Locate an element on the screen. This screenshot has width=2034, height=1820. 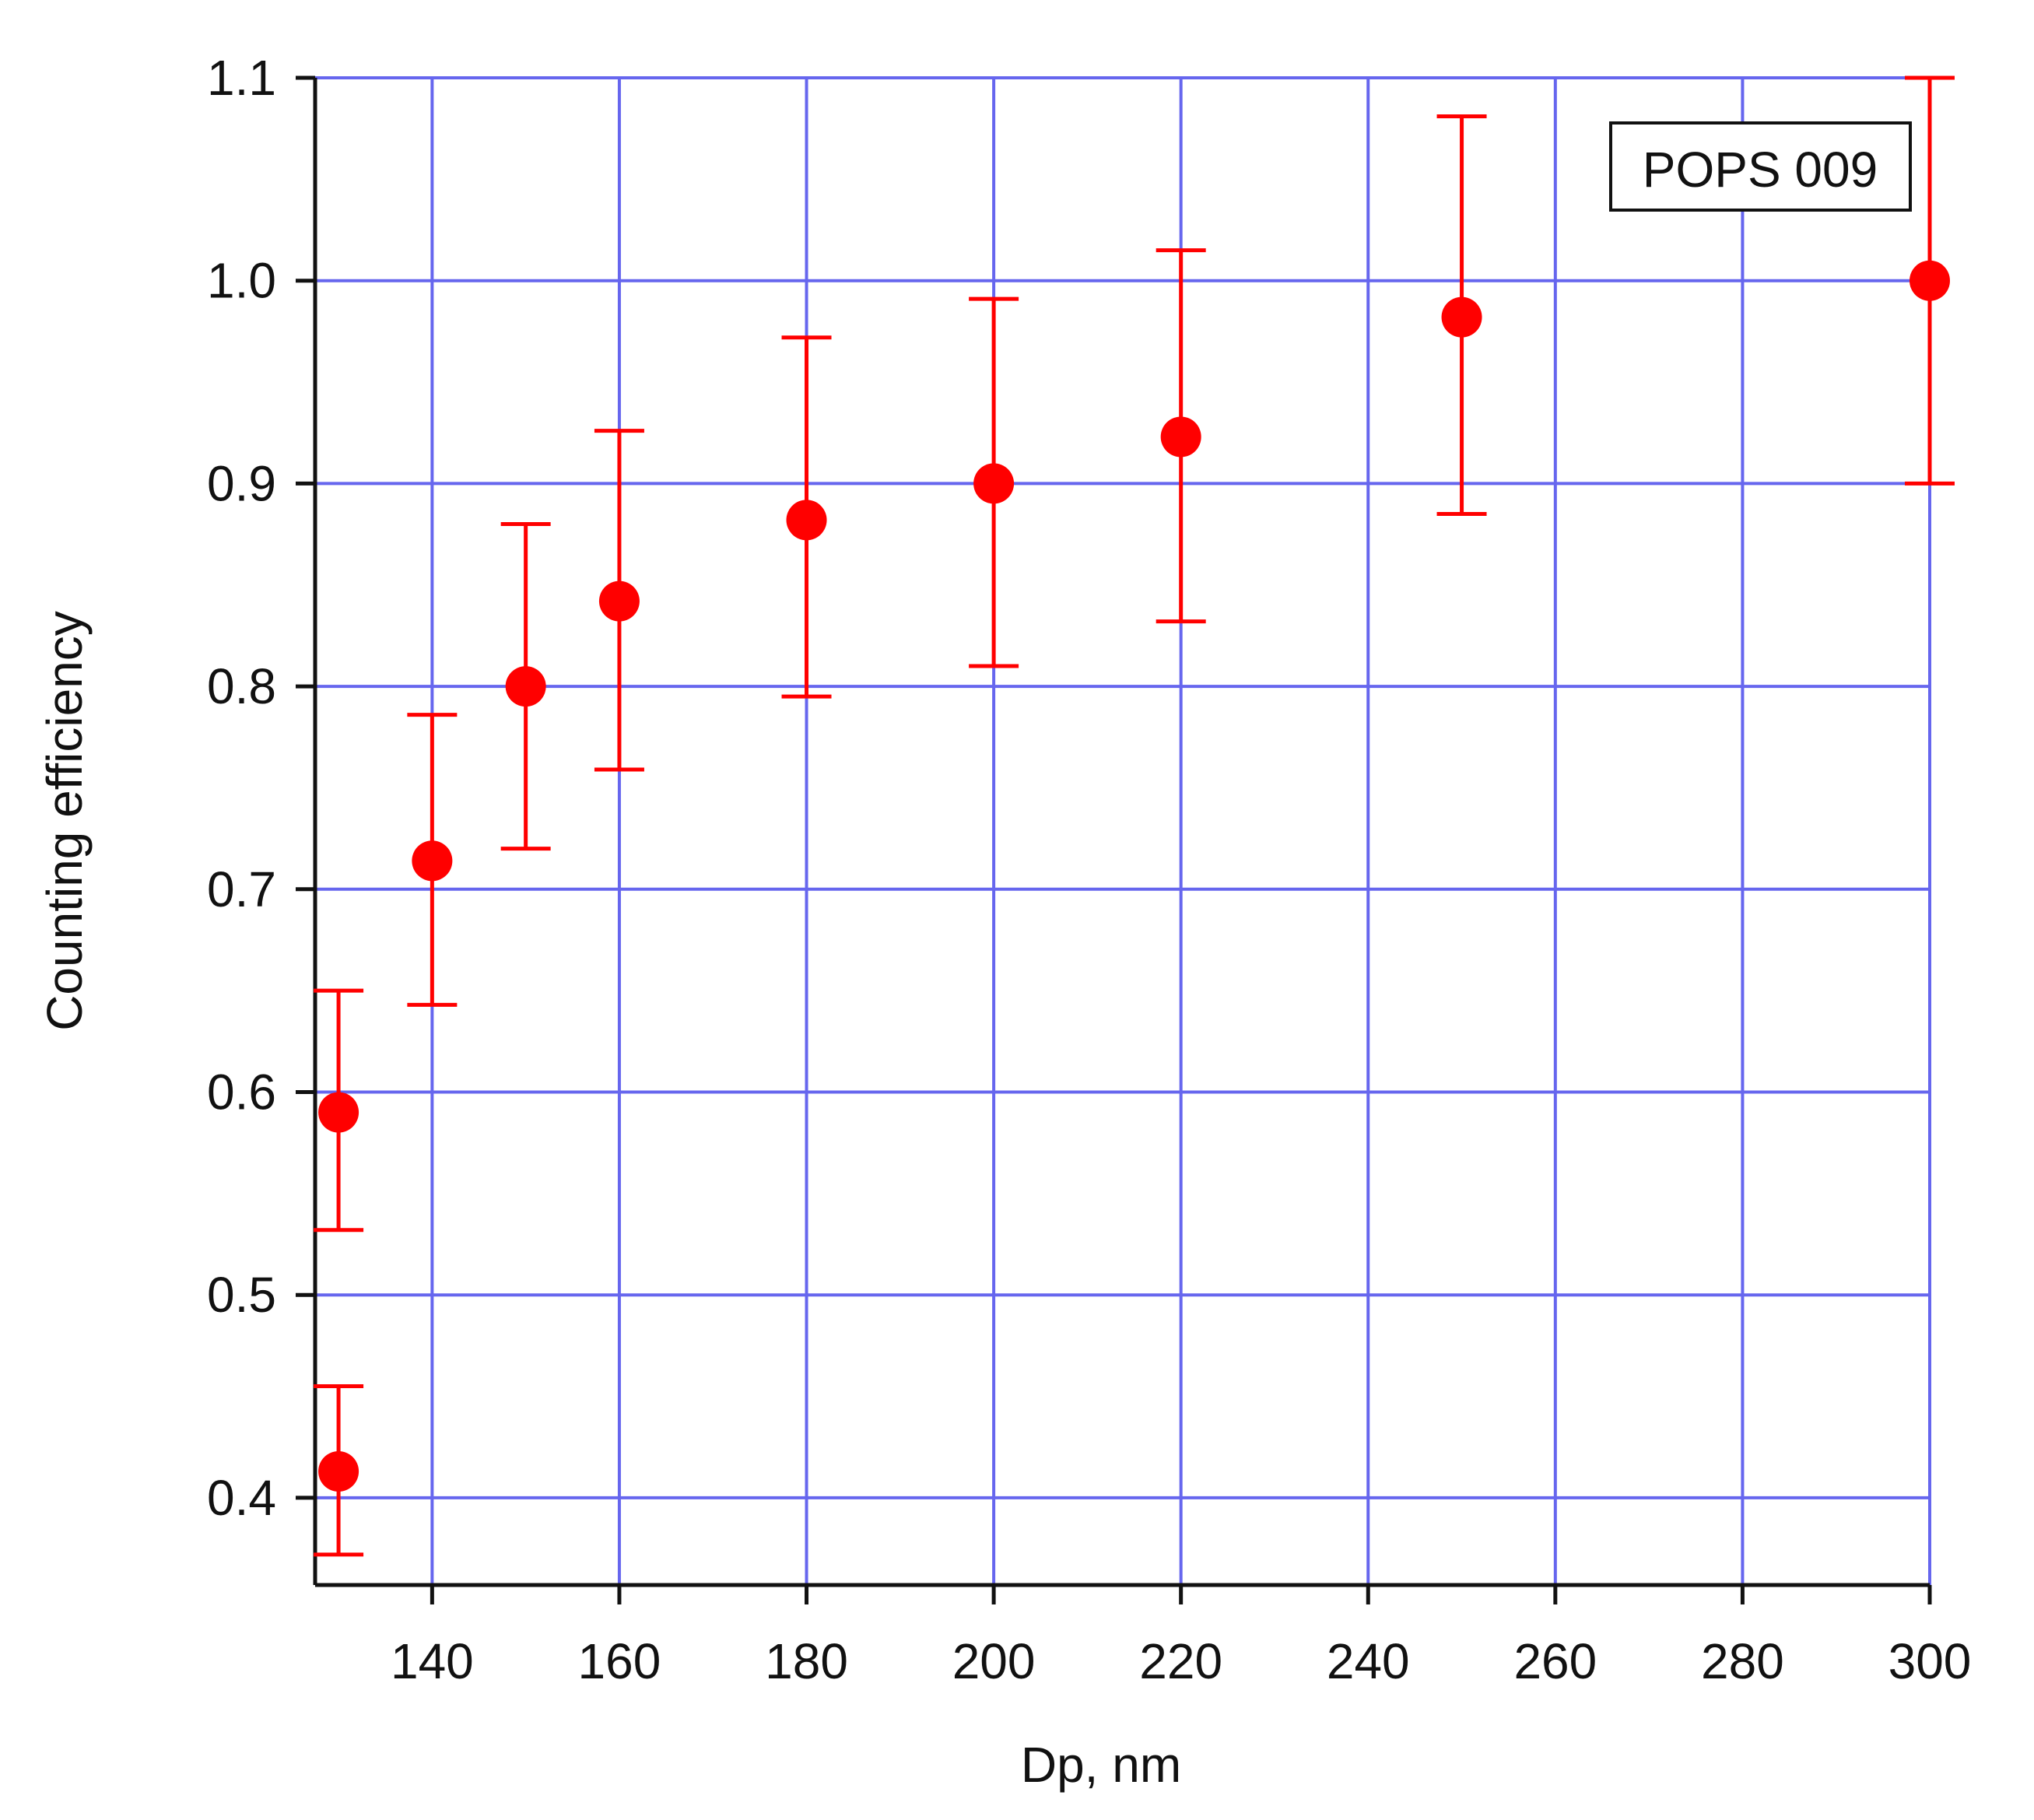
x-tick-label: 180 is located at coordinates (806, 1661).